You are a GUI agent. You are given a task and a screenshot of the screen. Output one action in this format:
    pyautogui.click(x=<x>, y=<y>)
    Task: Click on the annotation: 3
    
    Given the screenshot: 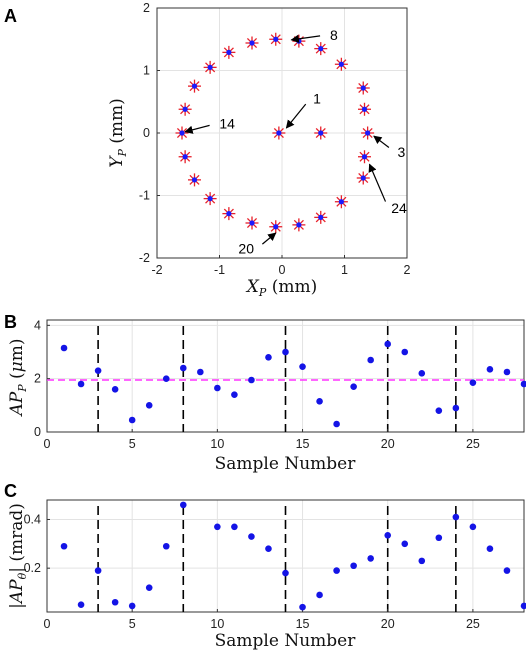 What is the action you would take?
    pyautogui.click(x=389, y=147)
    